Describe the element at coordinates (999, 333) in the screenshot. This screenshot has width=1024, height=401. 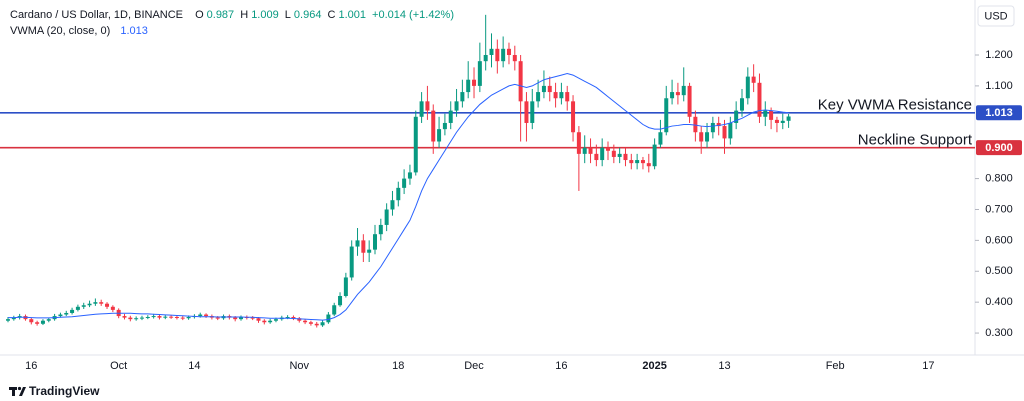
I see `y-tick-label: 0.300` at that location.